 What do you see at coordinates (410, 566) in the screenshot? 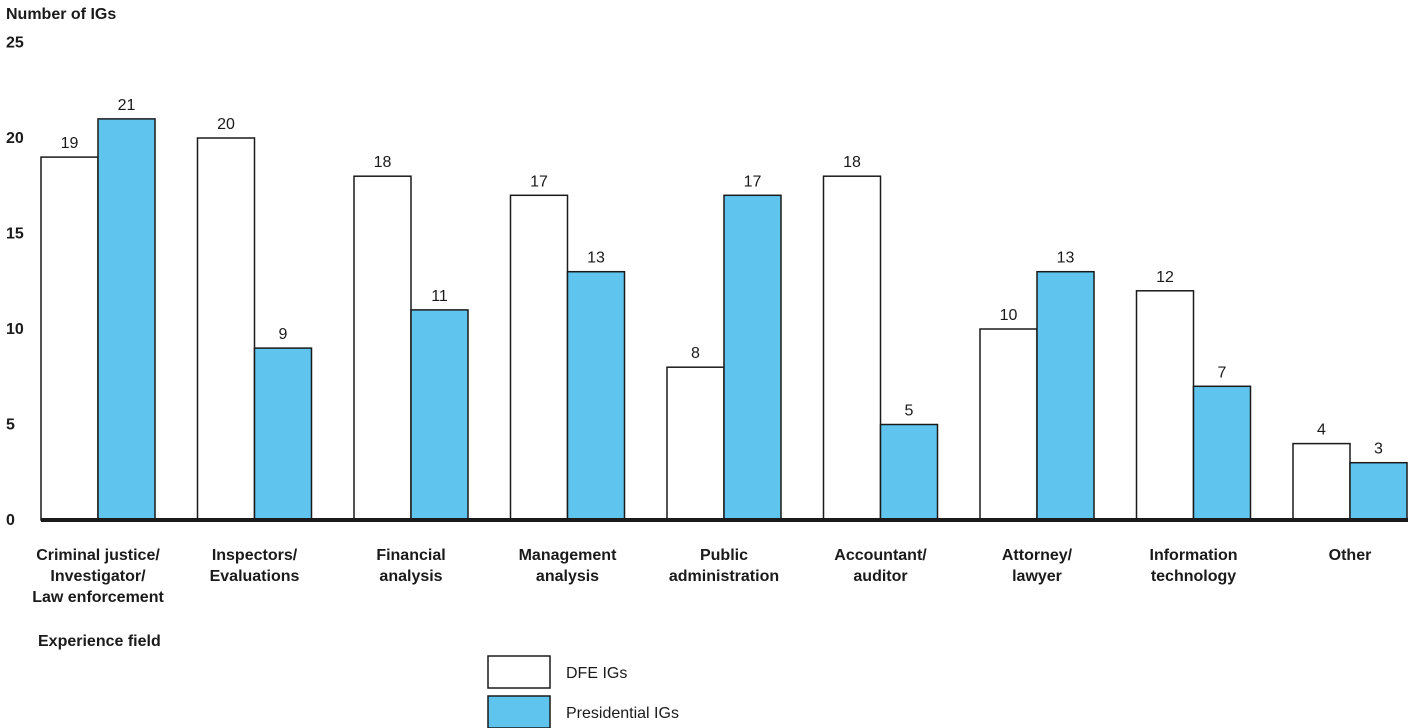
I see `x-tick-label: Financial analysis` at bounding box center [410, 566].